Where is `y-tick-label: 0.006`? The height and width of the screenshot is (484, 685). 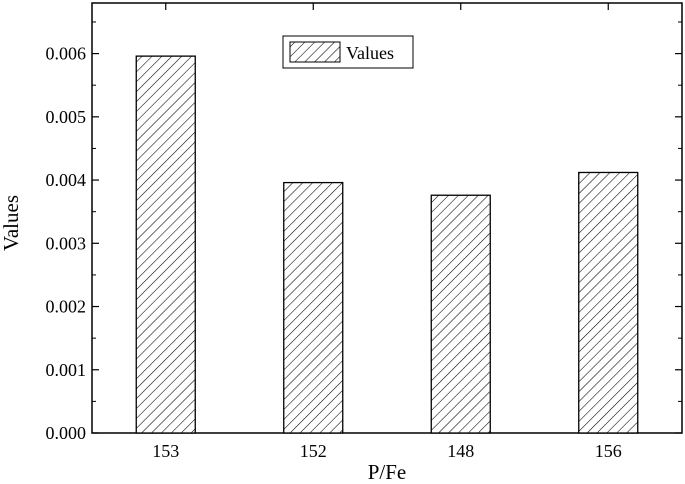
y-tick-label: 0.006 is located at coordinates (66, 54).